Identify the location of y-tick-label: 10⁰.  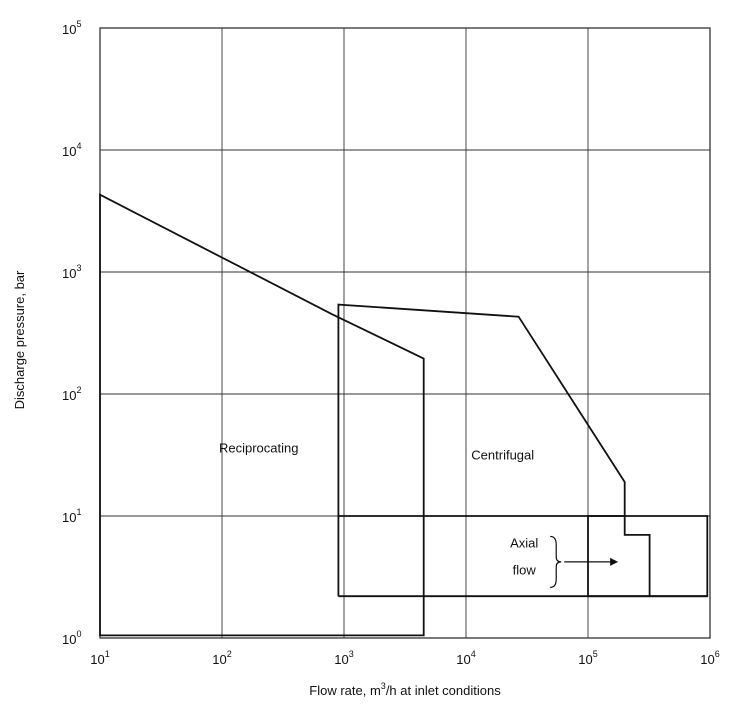
(71, 638).